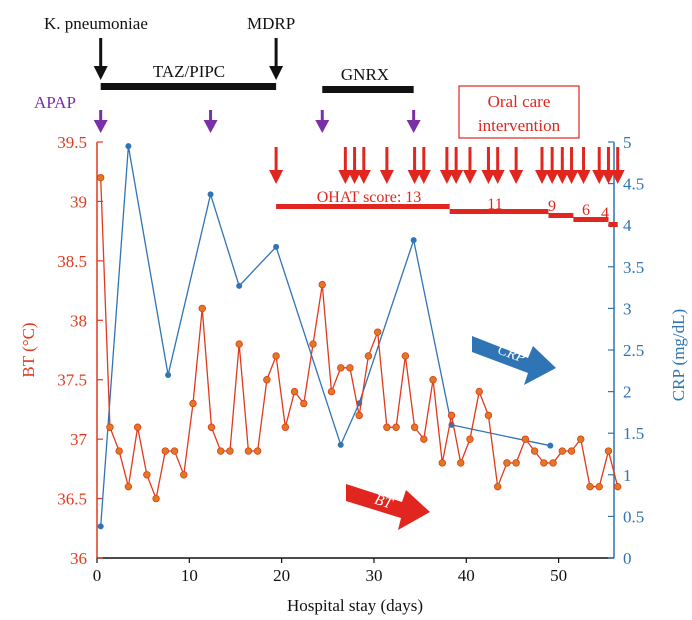 This screenshot has height=620, width=692. What do you see at coordinates (355, 605) in the screenshot?
I see `x-axis-title: Hospital stay (days)` at bounding box center [355, 605].